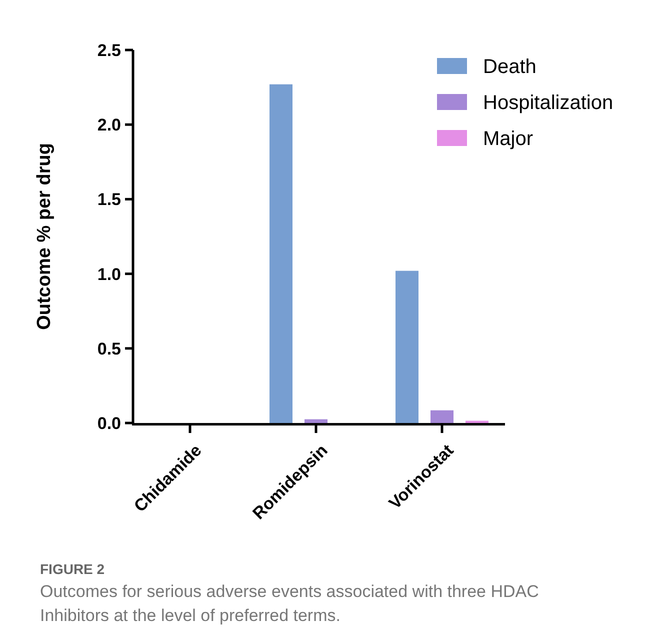 Image resolution: width=646 pixels, height=642 pixels. What do you see at coordinates (290, 604) in the screenshot?
I see `text: Outcomes for serious adverse events associated with three HDAC Inhibitors at the level of preferred terms.` at bounding box center [290, 604].